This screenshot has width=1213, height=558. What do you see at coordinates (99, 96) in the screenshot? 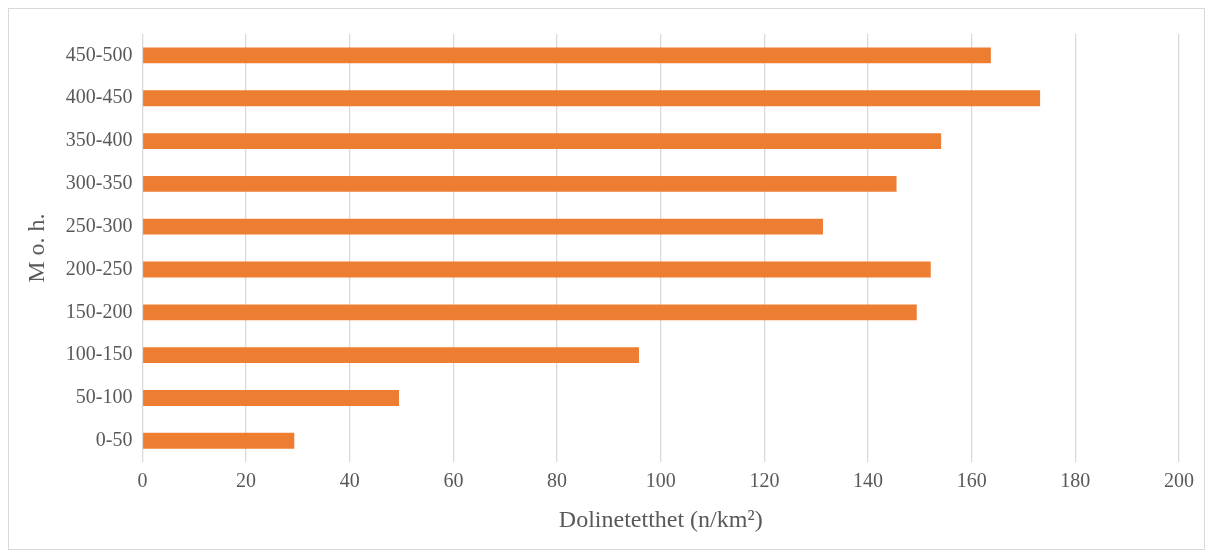
I see `y-tick-label: 400-450` at bounding box center [99, 96].